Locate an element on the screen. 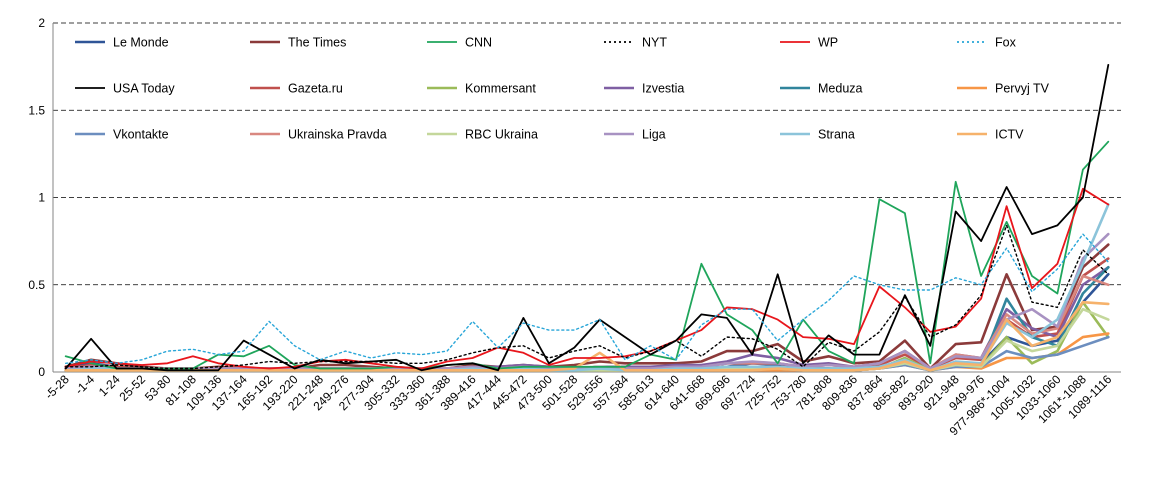 This screenshot has height=502, width=1151. y-tick-labels: 0 0.5 1 1.5 2 is located at coordinates (36, 197).